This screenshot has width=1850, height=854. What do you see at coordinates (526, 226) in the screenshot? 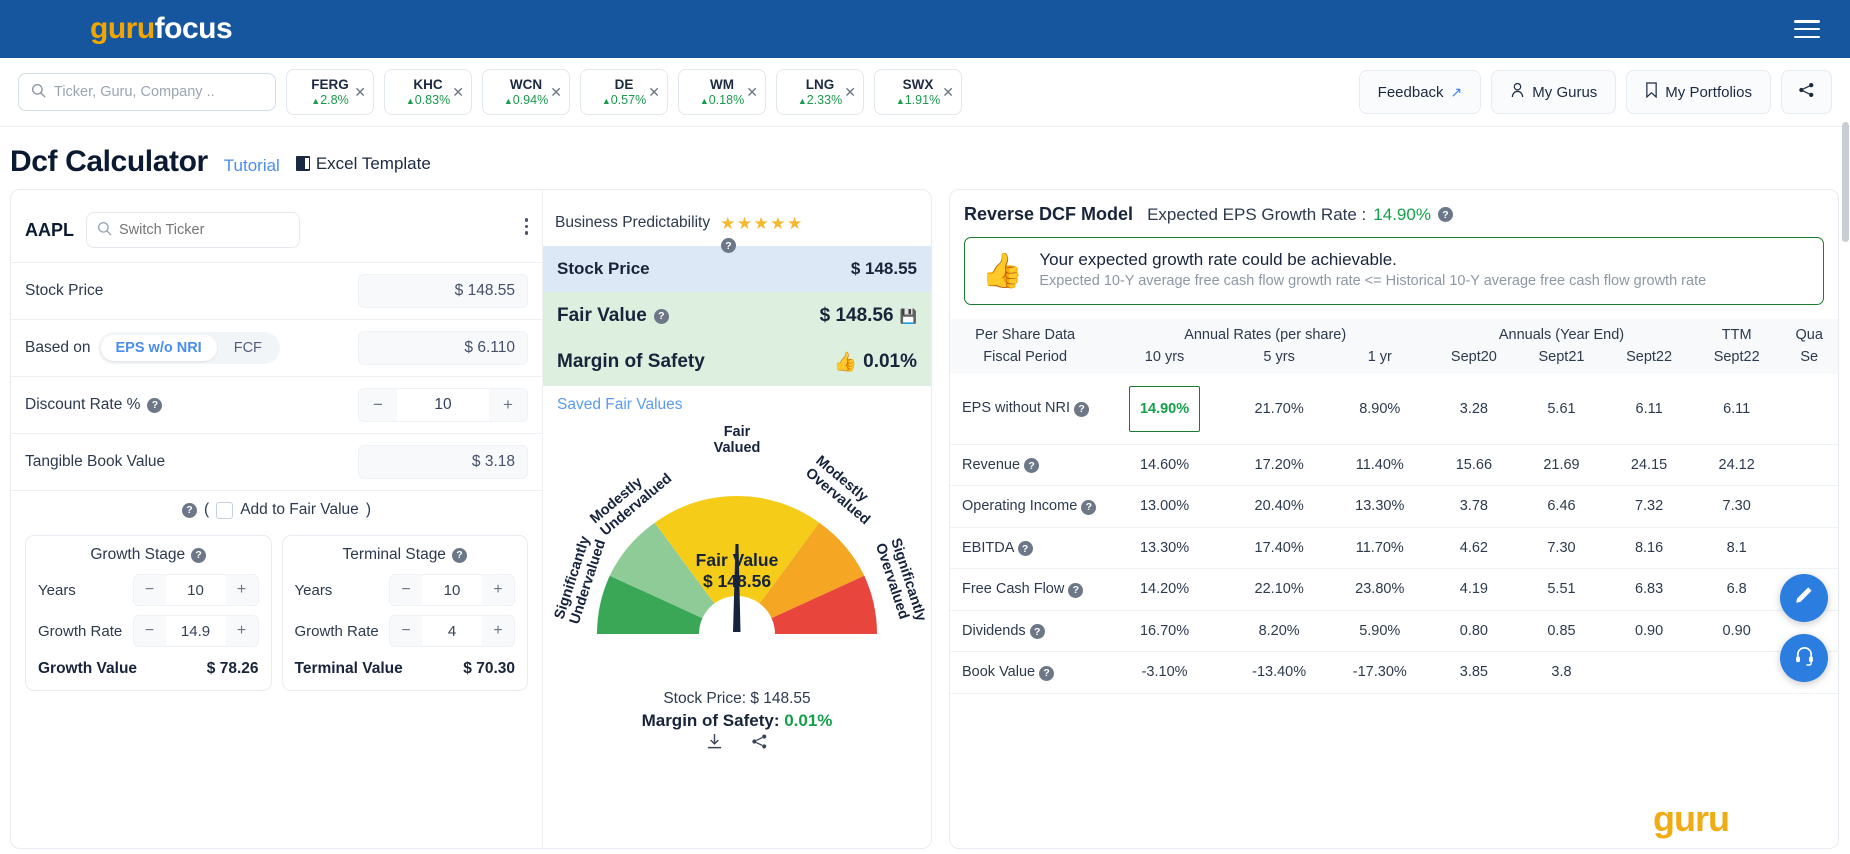
I see `more-options-icon` at bounding box center [526, 226].